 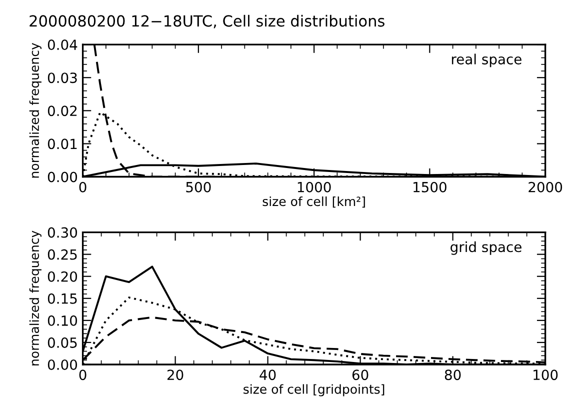 I want to click on x-tick-label: 100, so click(x=546, y=375).